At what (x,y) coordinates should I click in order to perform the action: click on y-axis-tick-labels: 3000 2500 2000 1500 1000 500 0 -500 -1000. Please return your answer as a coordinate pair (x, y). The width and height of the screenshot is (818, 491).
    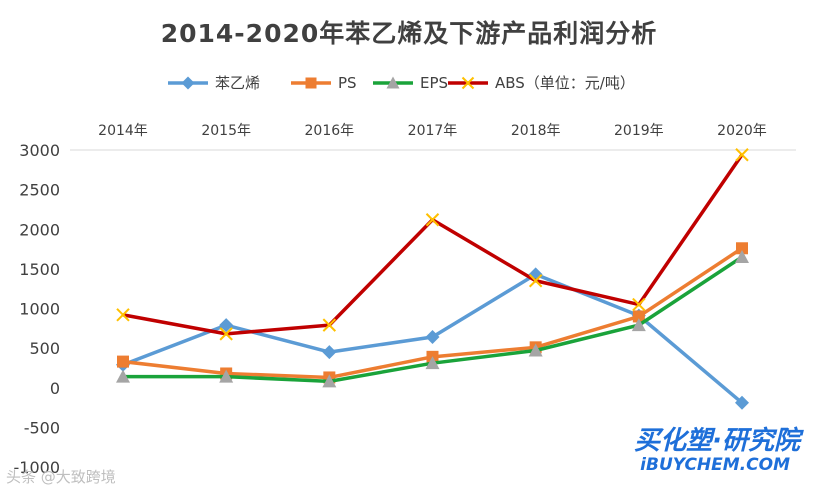
    Looking at the image, I should click on (37, 309).